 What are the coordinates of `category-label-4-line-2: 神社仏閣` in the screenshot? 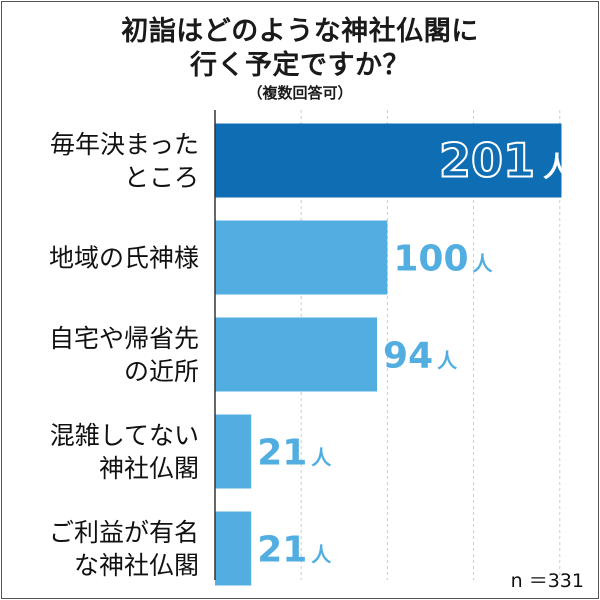 It's located at (149, 468).